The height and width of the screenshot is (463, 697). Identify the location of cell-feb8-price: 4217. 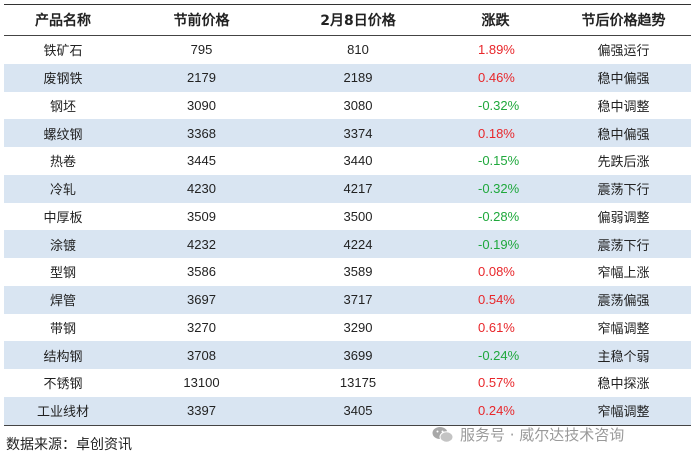
(358, 188).